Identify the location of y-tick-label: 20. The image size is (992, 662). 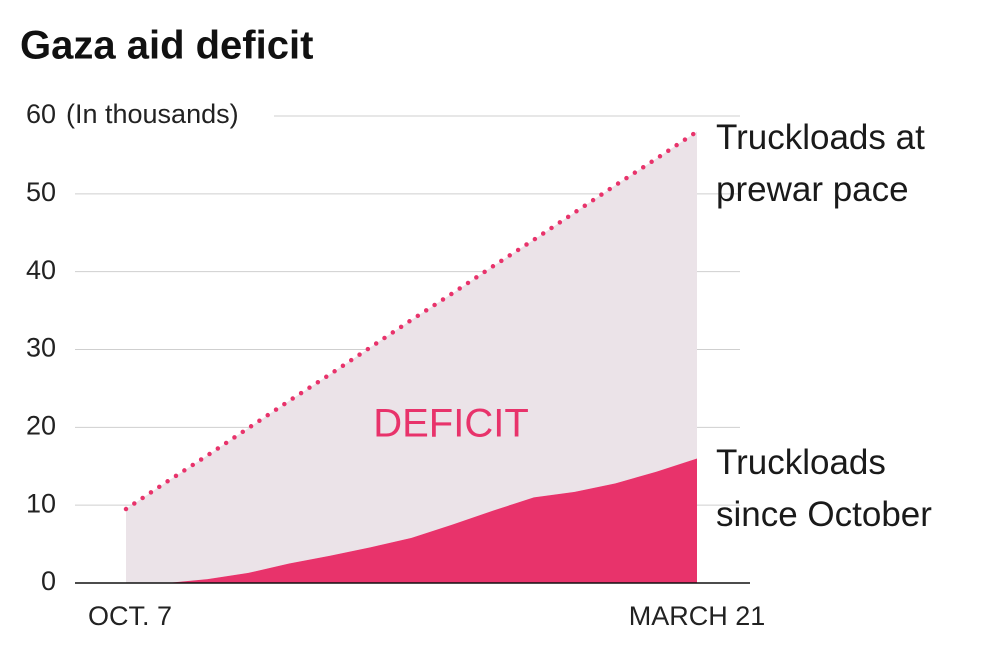
(41, 425).